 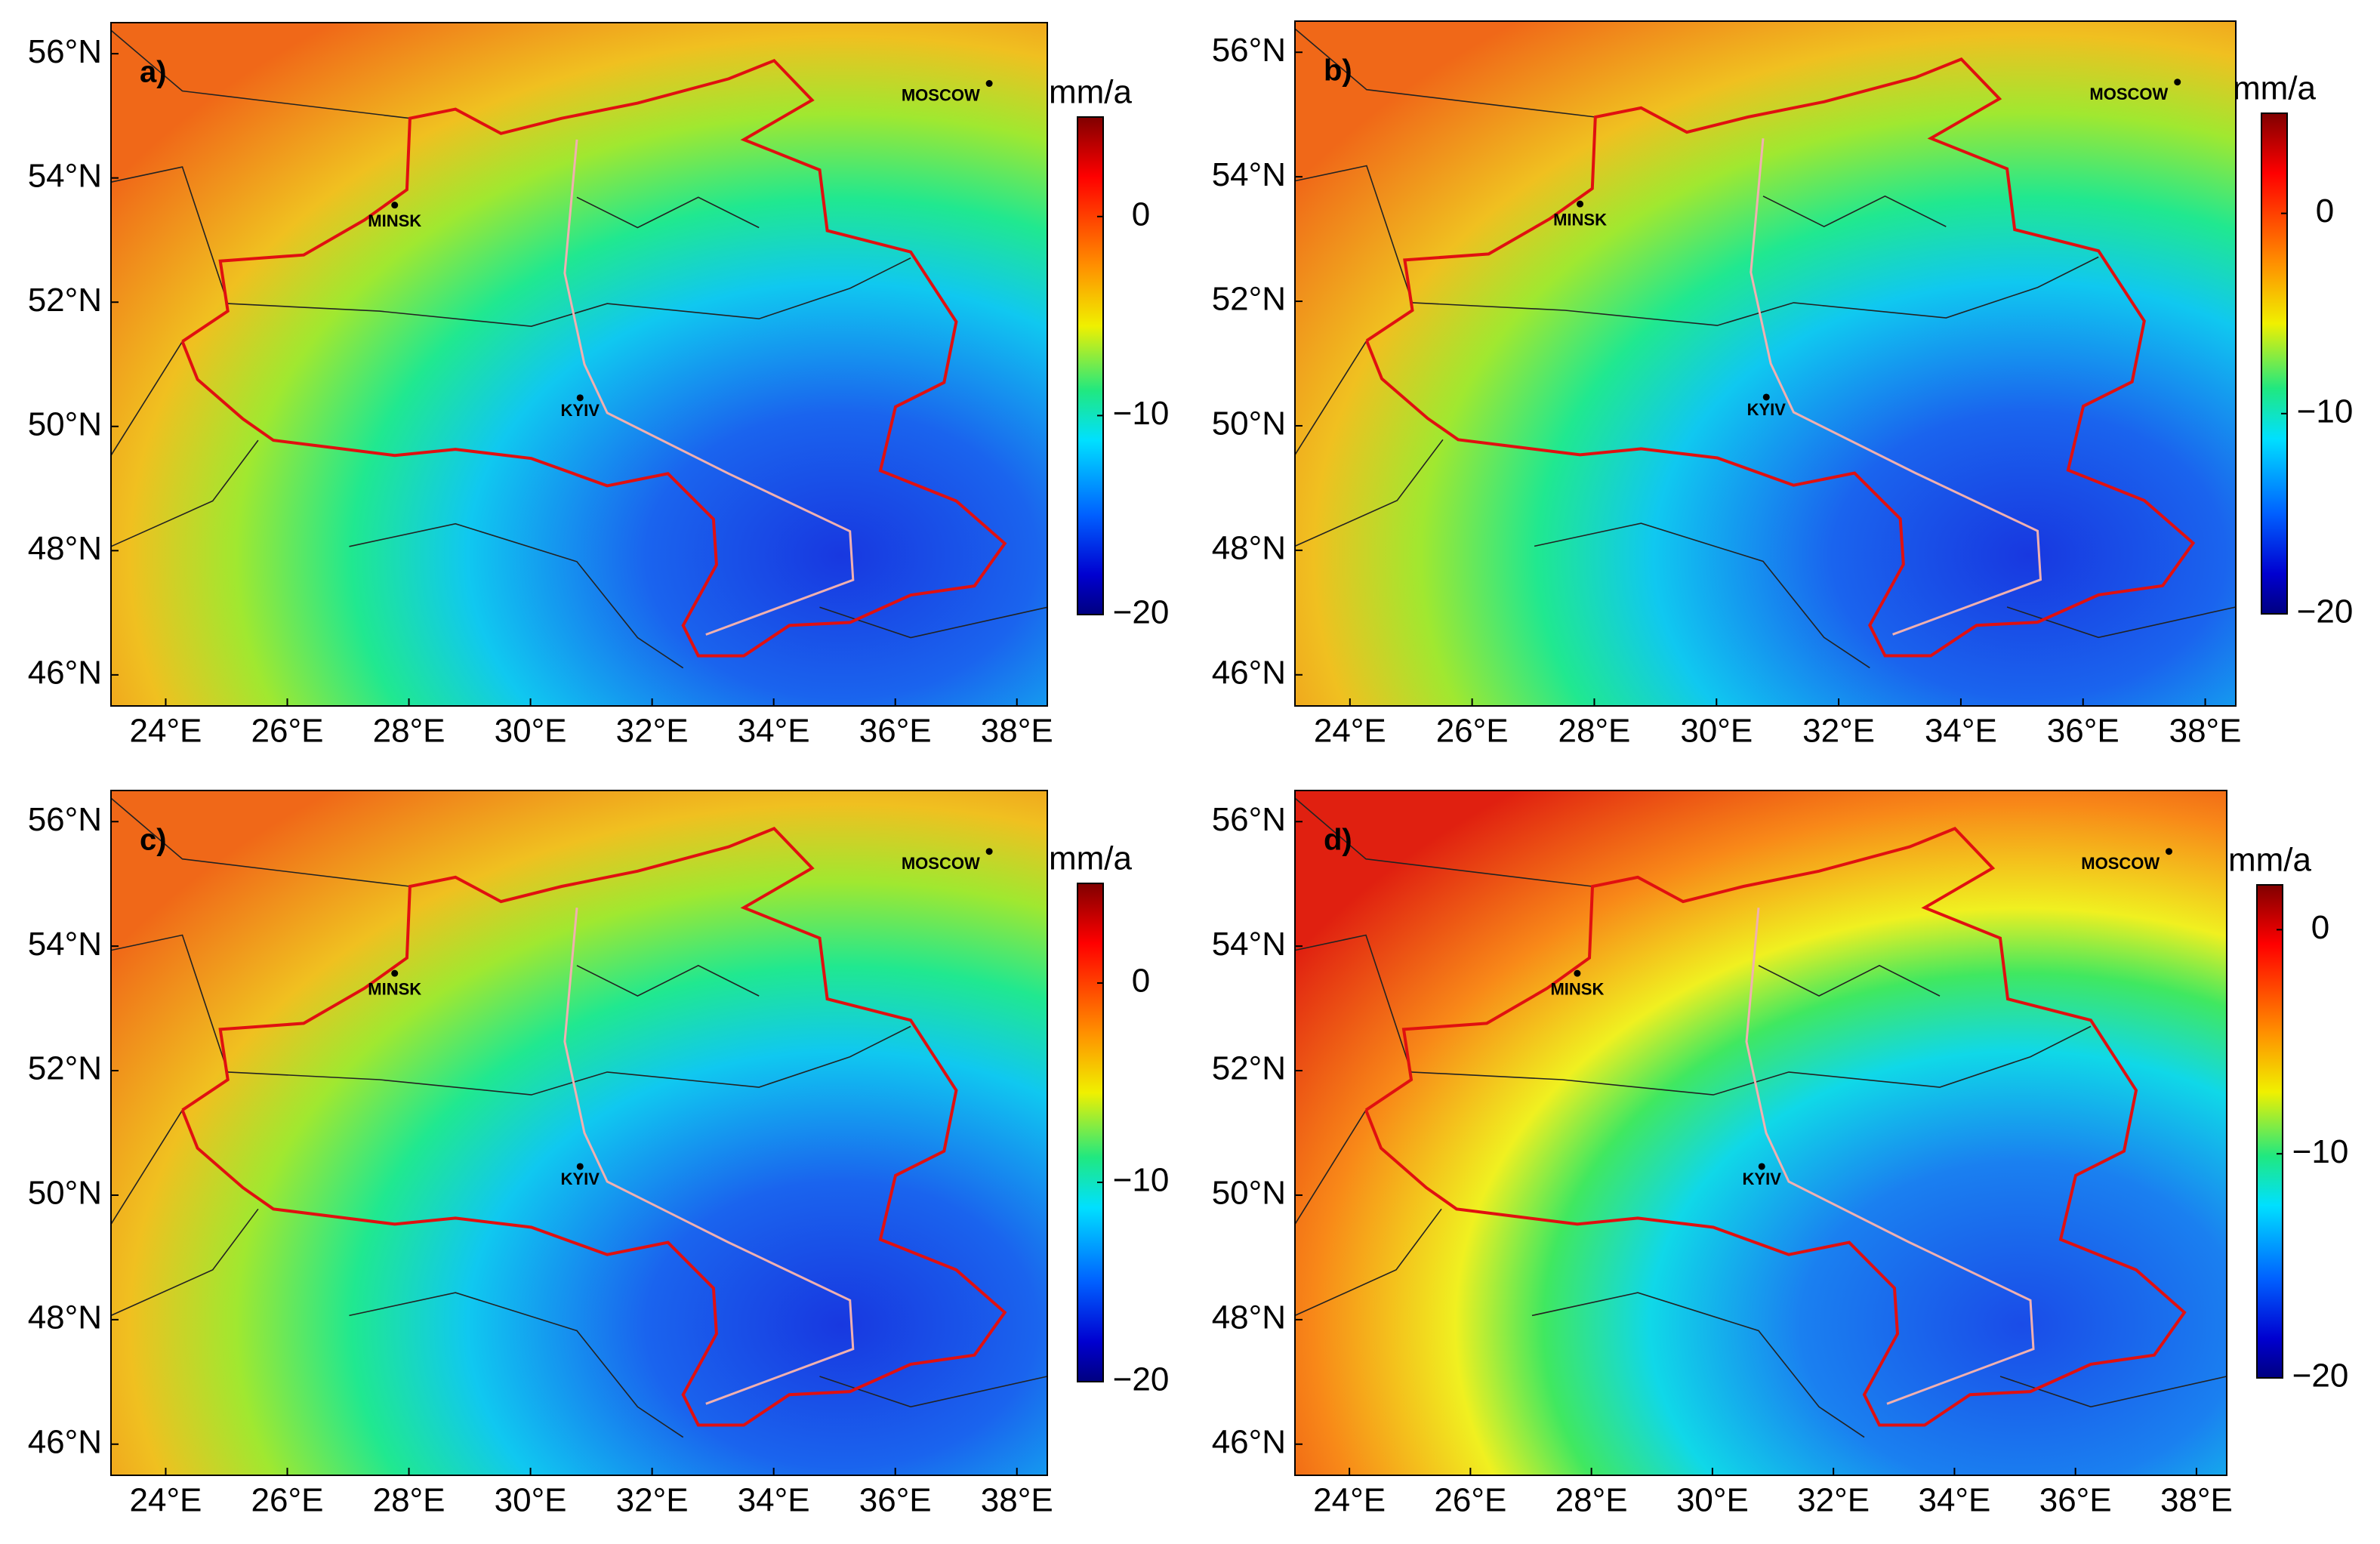 I want to click on panel-label: a), so click(x=153, y=72).